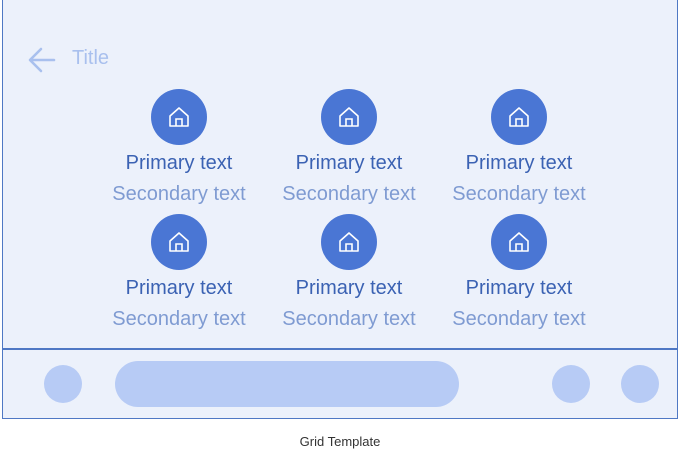 The width and height of the screenshot is (680, 453). What do you see at coordinates (287, 384) in the screenshot?
I see `bottom-bar-pill-field` at bounding box center [287, 384].